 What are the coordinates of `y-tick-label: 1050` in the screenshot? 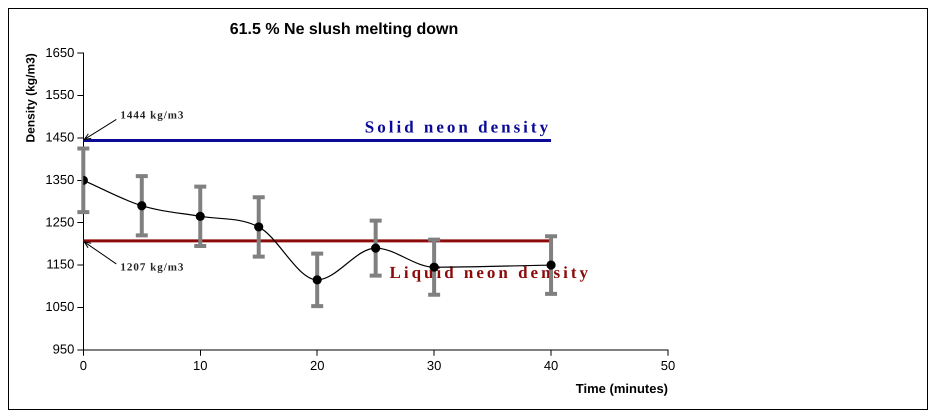 It's located at (59, 306).